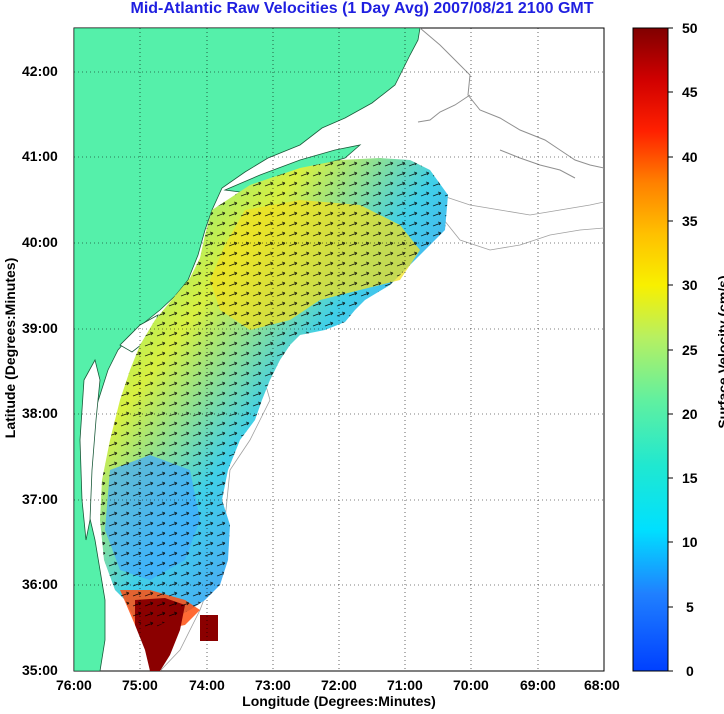 Image resolution: width=724 pixels, height=714 pixels. I want to click on y-tick-label: 41:00, so click(40, 156).